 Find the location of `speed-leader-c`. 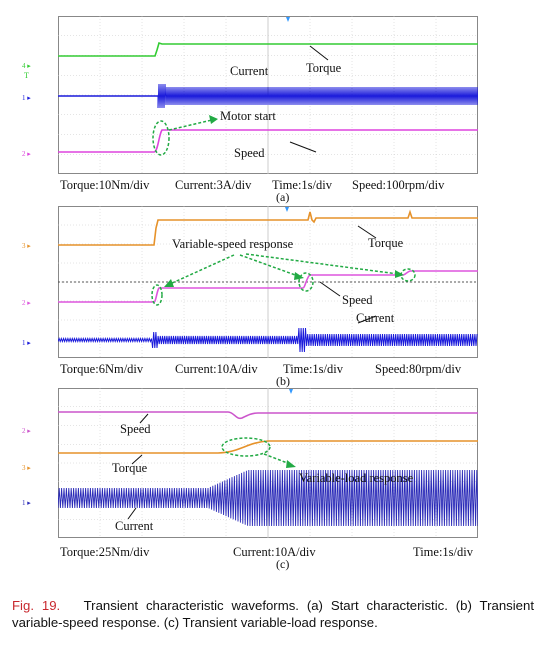

speed-leader-c is located at coordinates (144, 418).